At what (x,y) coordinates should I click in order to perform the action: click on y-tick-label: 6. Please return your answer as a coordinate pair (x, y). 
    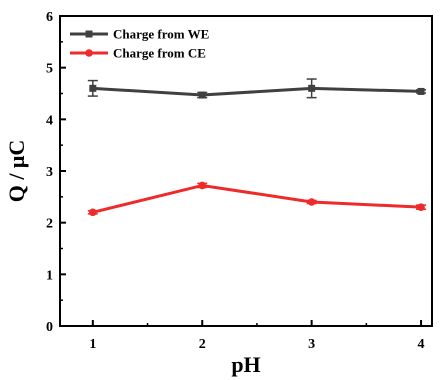
    Looking at the image, I should click on (49, 17).